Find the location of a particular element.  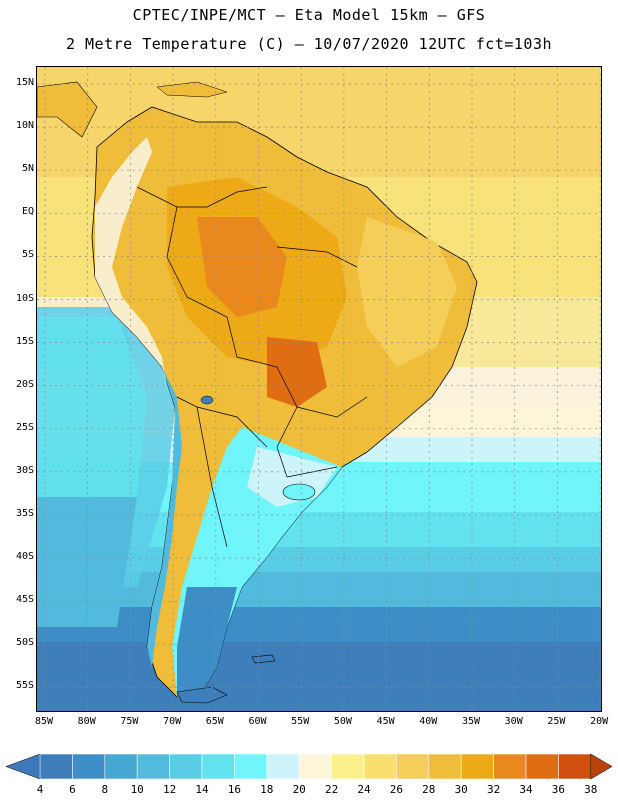

colorbar-label: 14 is located at coordinates (202, 789).